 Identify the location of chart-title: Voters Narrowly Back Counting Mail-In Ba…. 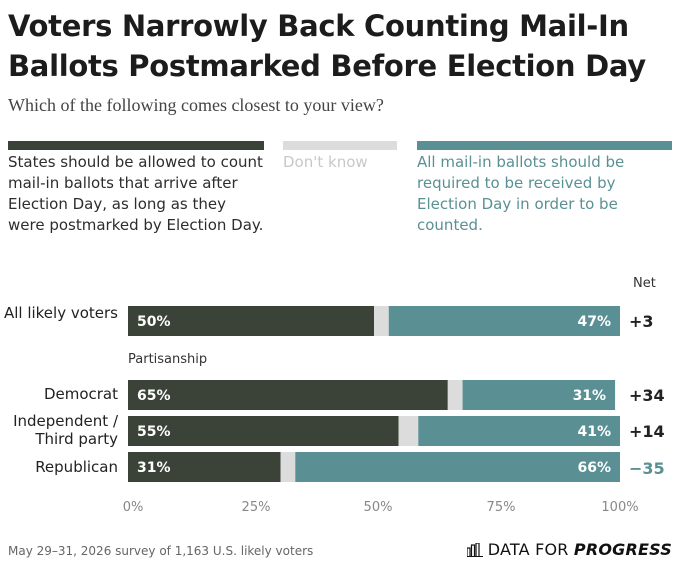
(327, 46).